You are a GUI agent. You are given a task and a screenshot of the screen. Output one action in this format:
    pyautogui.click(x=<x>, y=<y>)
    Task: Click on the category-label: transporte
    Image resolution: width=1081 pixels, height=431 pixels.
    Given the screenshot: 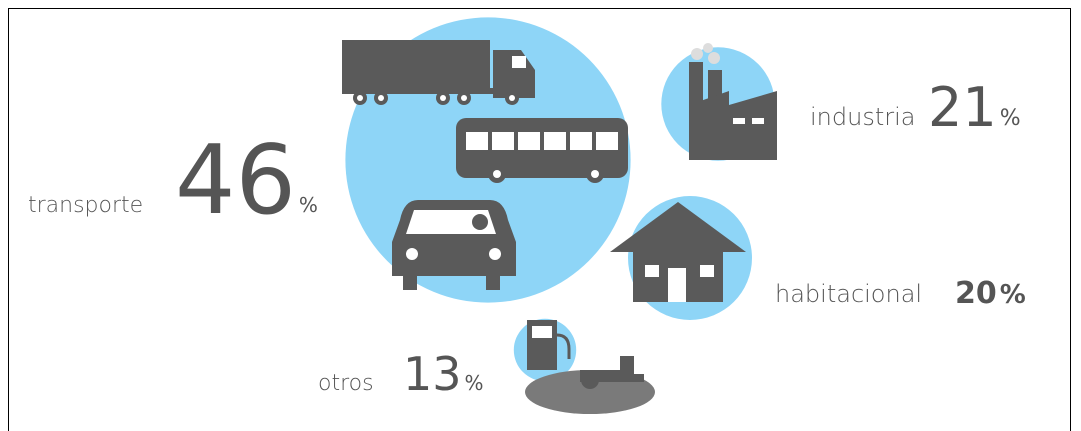 What is the action you would take?
    pyautogui.click(x=85, y=205)
    